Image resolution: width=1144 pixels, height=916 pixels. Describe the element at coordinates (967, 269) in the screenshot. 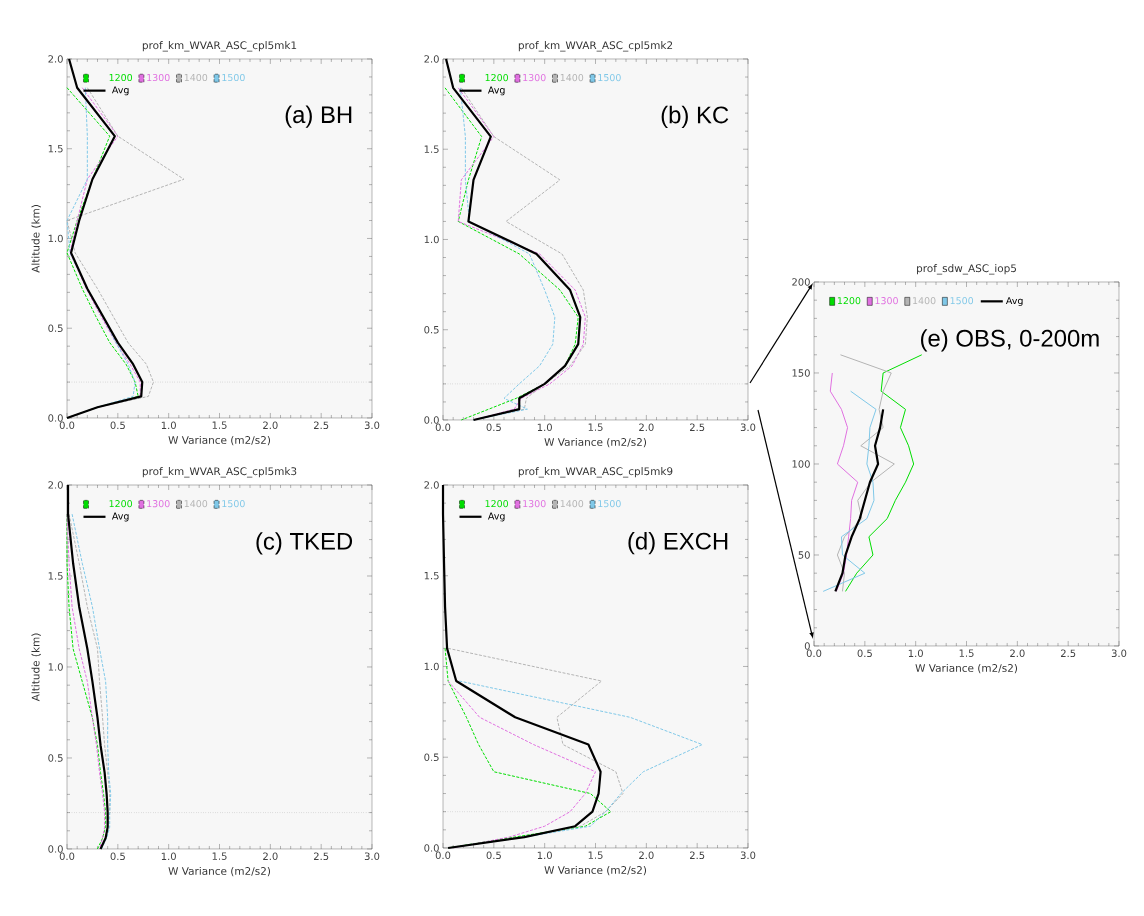

I see `chart-title: prof_sdw_ASC_iop5` at that location.